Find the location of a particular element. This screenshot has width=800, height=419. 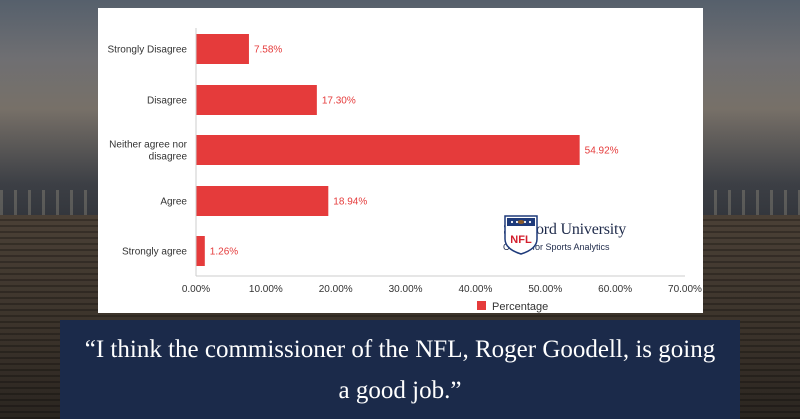

value-label-2: 54.92% is located at coordinates (602, 151).